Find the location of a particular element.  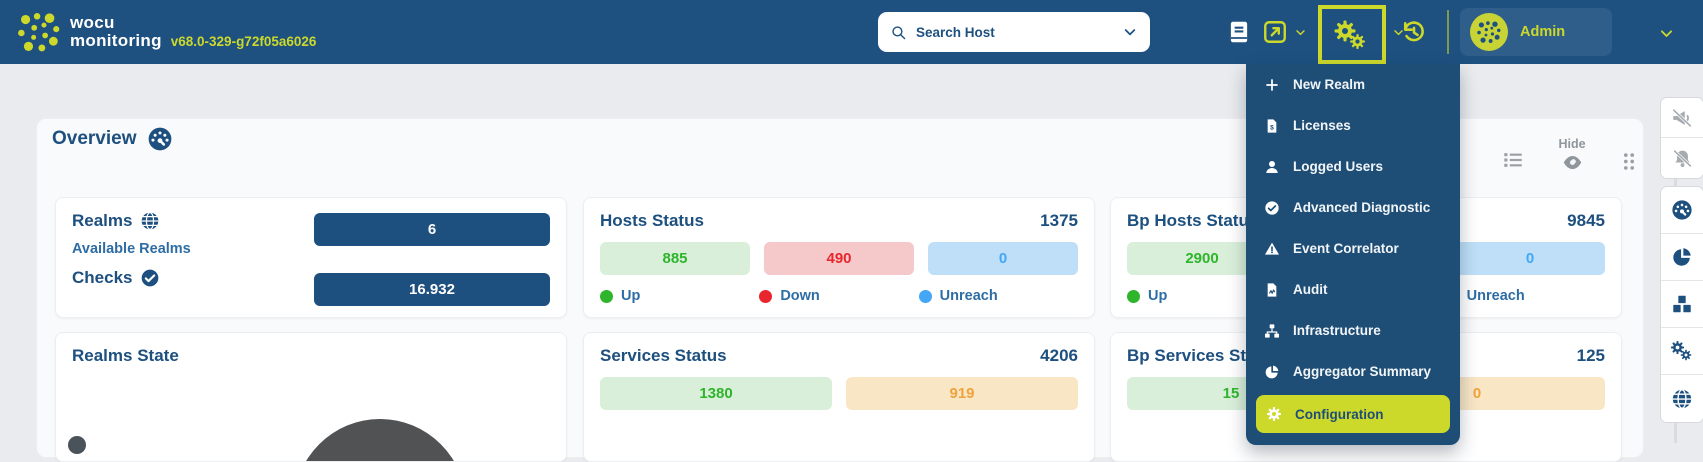

realms-shortcut-button is located at coordinates (1682, 398).